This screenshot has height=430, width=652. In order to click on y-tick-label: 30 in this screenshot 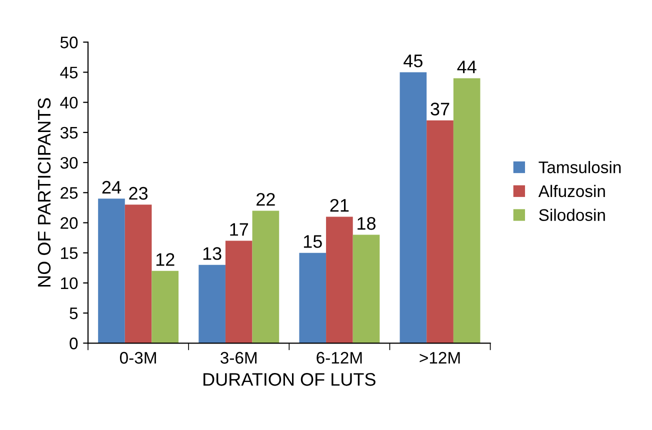, I will do `click(69, 162)`.